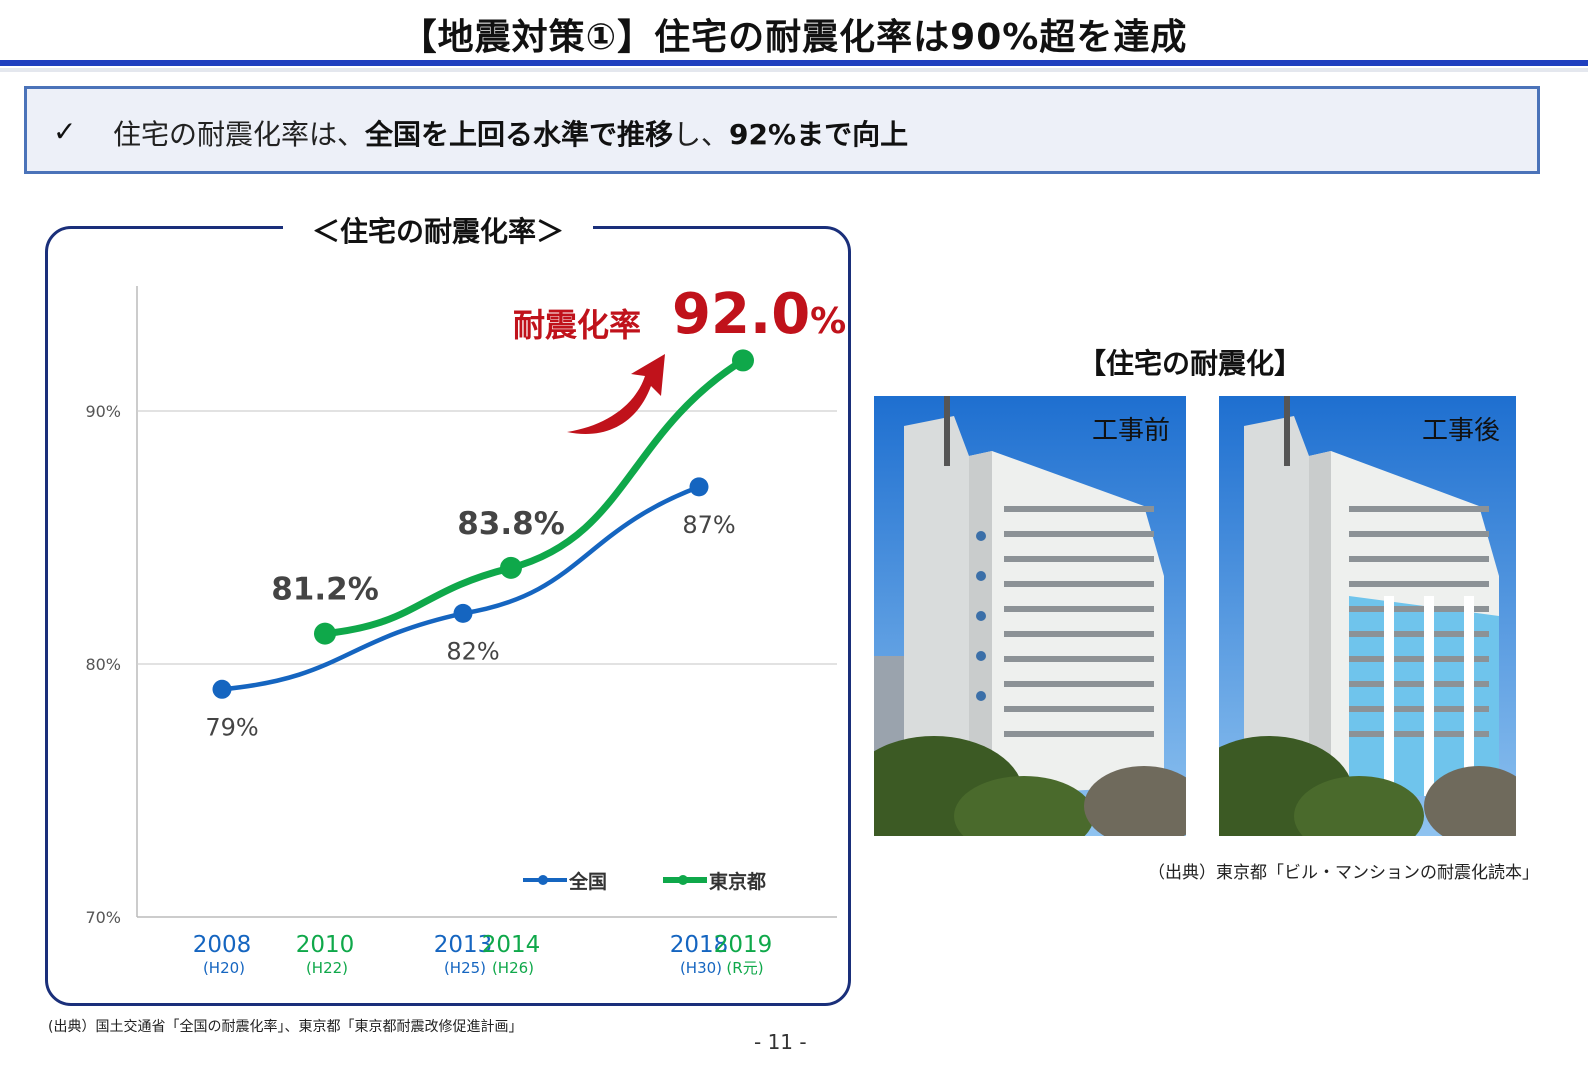 The width and height of the screenshot is (1588, 1077). I want to click on x-tick-era: (H25), so click(465, 968).